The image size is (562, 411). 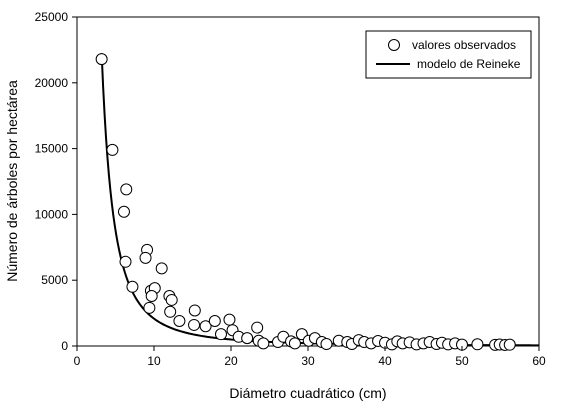 What do you see at coordinates (52, 149) in the screenshot?
I see `y-tick-label: 15000` at bounding box center [52, 149].